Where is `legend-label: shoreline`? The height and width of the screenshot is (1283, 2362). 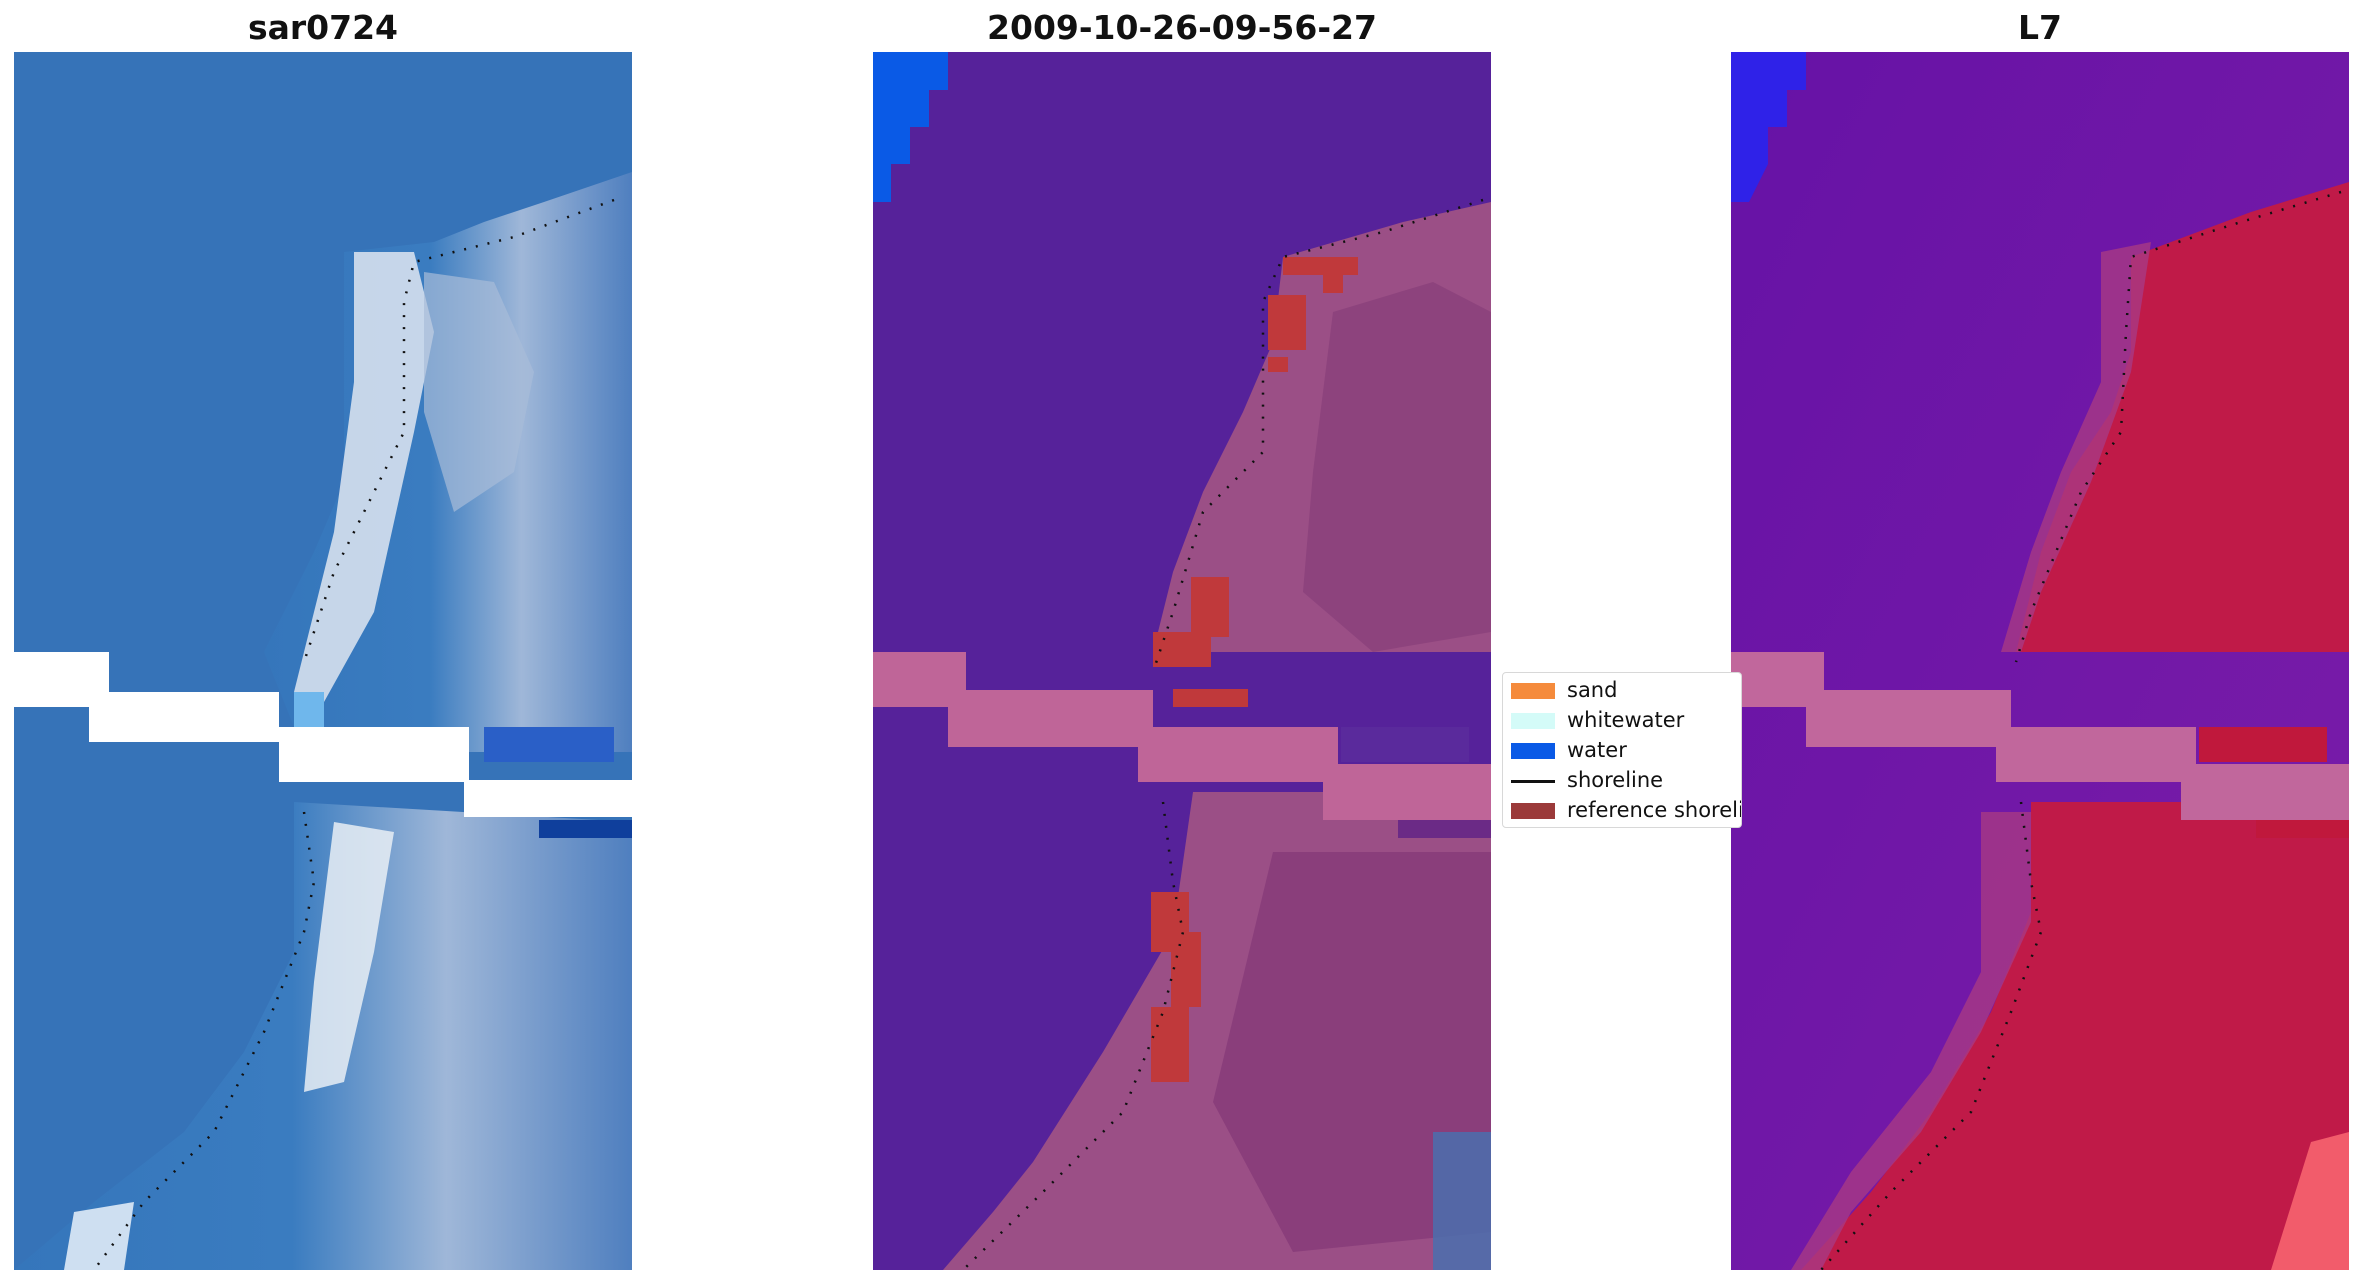 legend-label: shoreline is located at coordinates (1615, 780).